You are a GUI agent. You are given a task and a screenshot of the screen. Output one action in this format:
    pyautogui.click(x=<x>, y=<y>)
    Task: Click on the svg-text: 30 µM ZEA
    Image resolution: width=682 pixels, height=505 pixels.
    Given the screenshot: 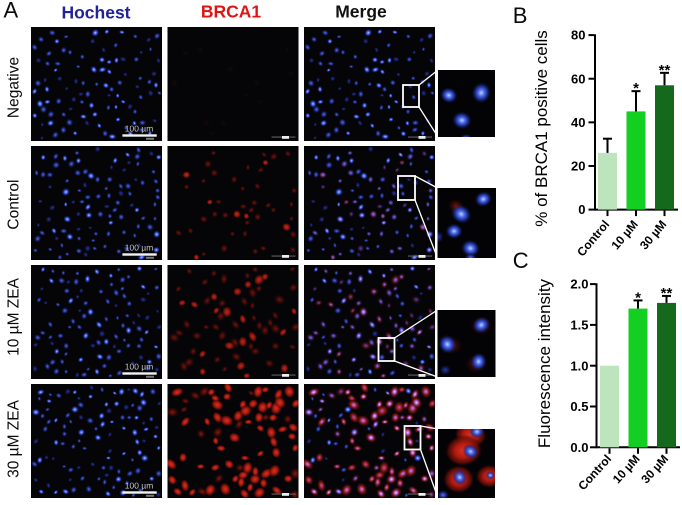 What is the action you would take?
    pyautogui.click(x=13, y=438)
    